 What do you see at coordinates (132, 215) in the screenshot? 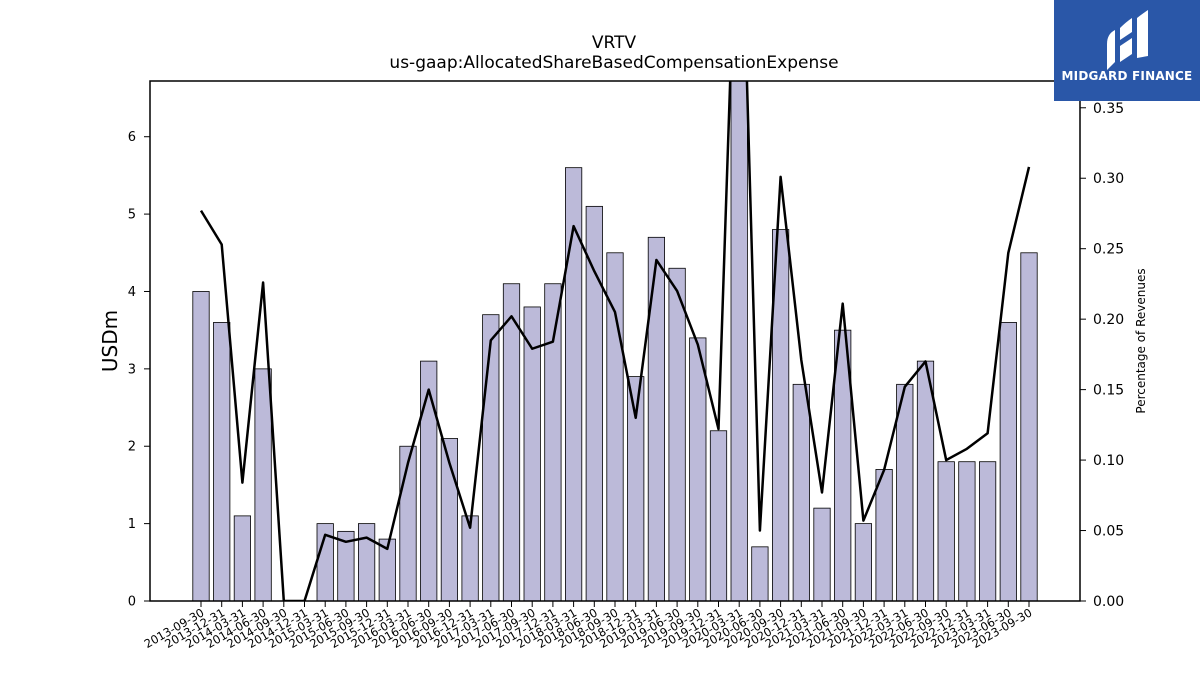
I see `left-tick-label: 5` at bounding box center [132, 215].